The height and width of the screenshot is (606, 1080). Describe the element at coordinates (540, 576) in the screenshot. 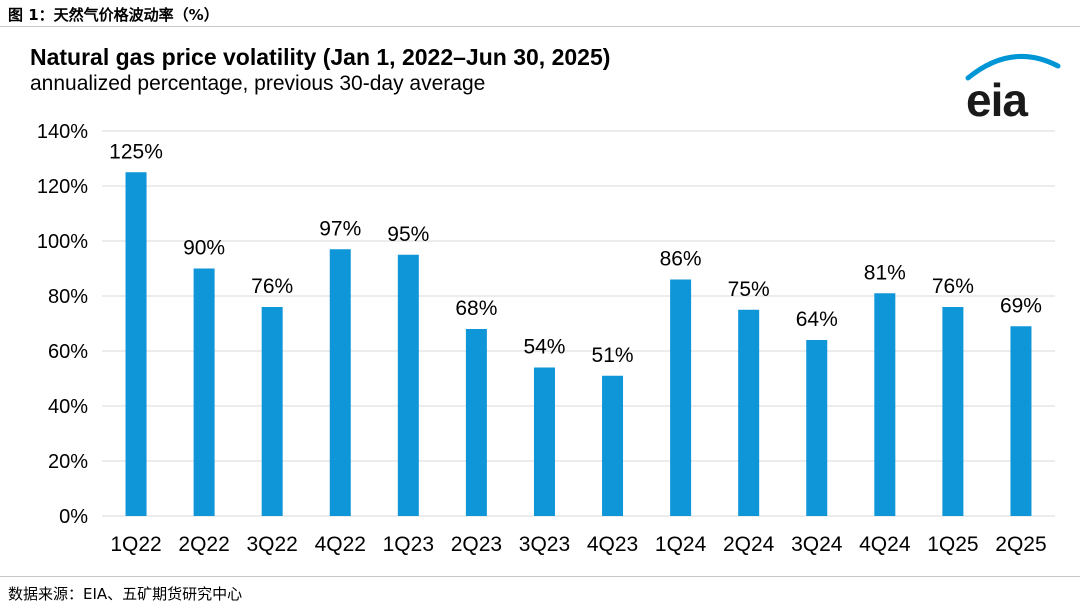

I see `source-divider` at that location.